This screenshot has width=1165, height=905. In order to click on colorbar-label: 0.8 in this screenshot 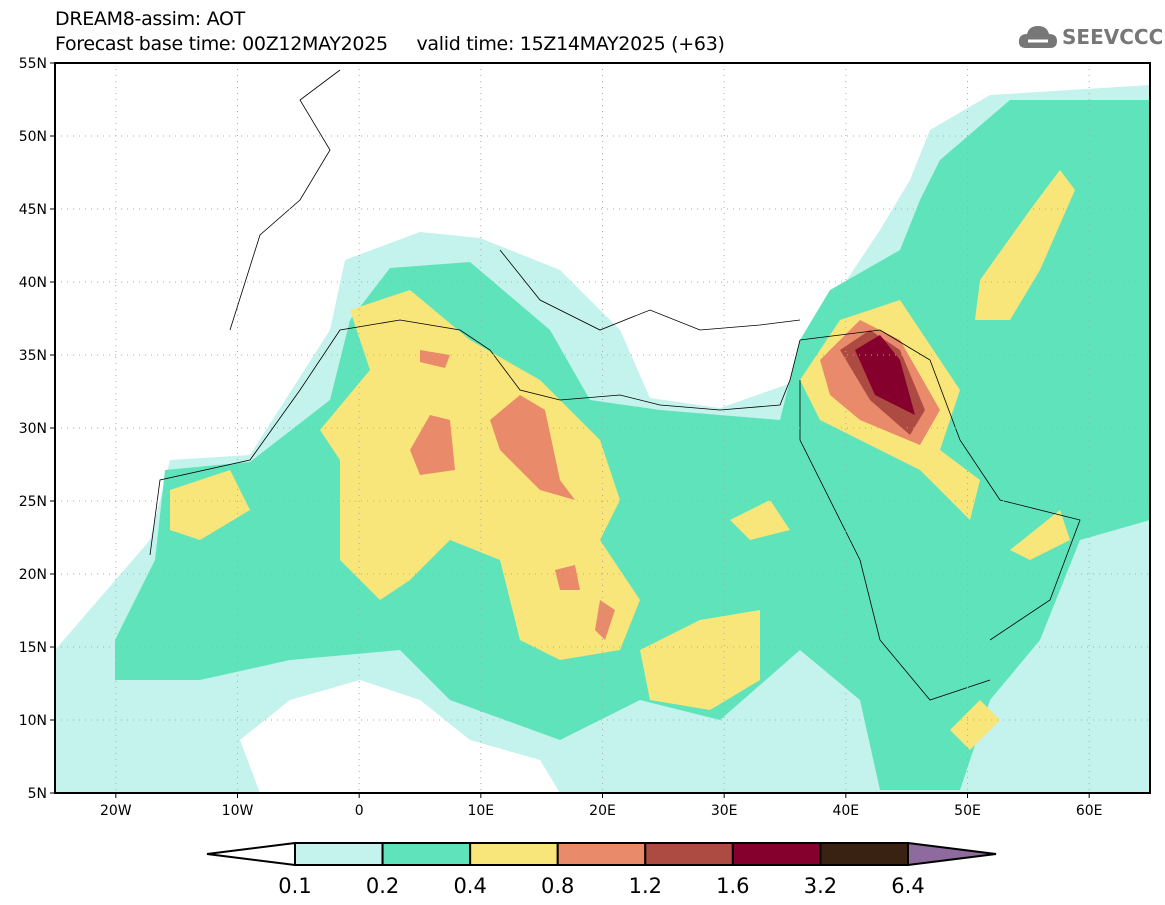, I will do `click(557, 886)`.